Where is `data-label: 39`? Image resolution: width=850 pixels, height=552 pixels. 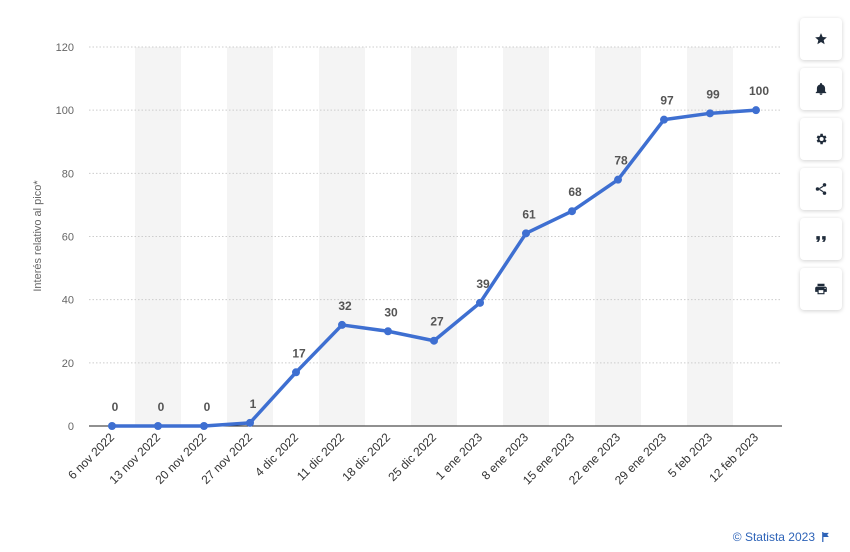 data-label: 39 is located at coordinates (483, 284).